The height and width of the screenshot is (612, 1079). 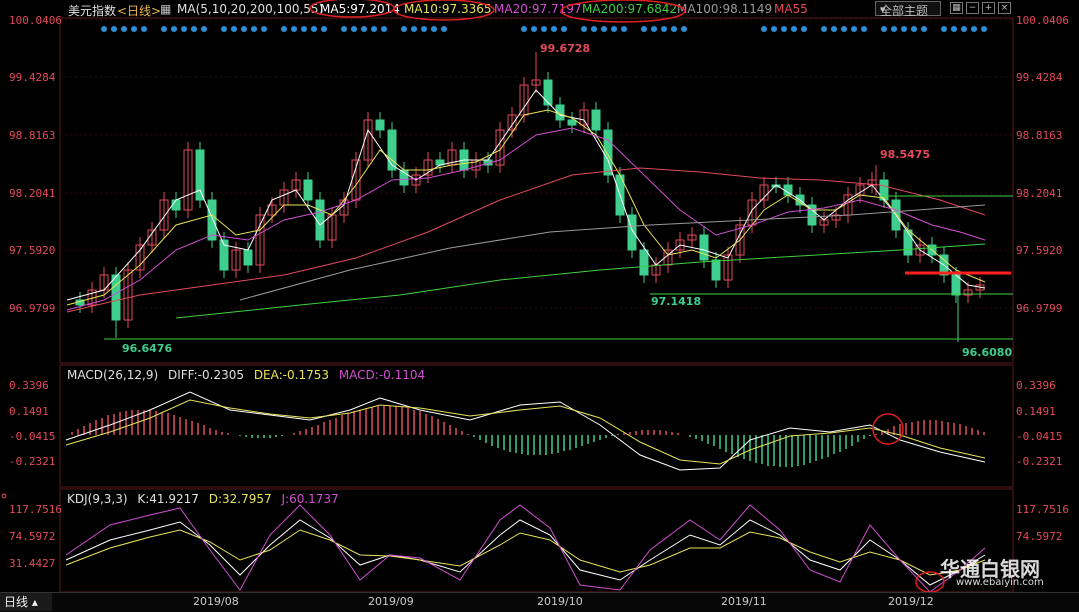 I want to click on period-tab-daily: 日线 ▴, so click(x=26, y=602).